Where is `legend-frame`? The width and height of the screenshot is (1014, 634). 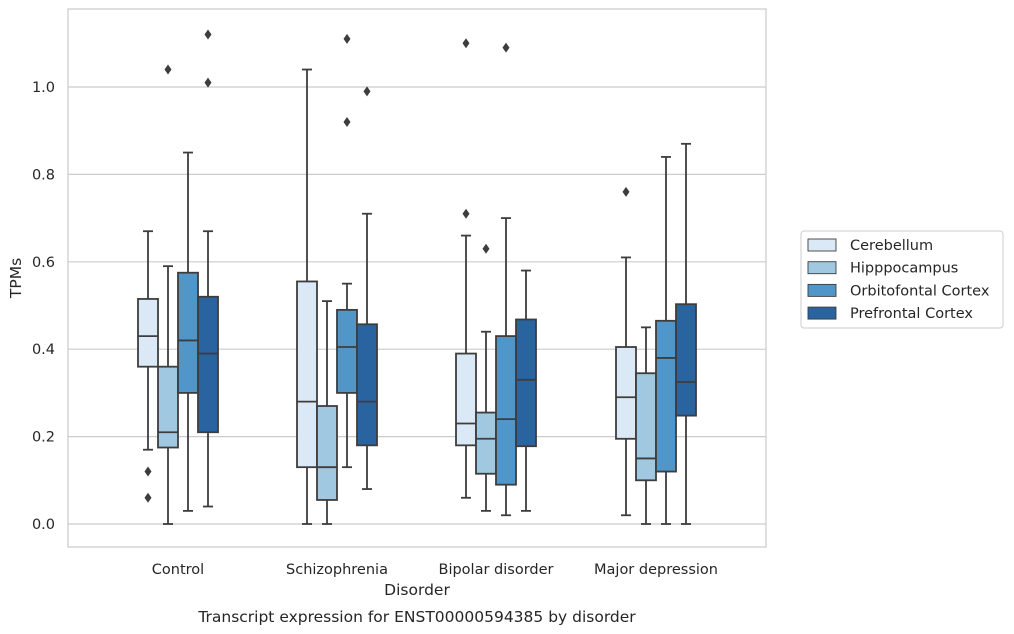
legend-frame is located at coordinates (902, 279).